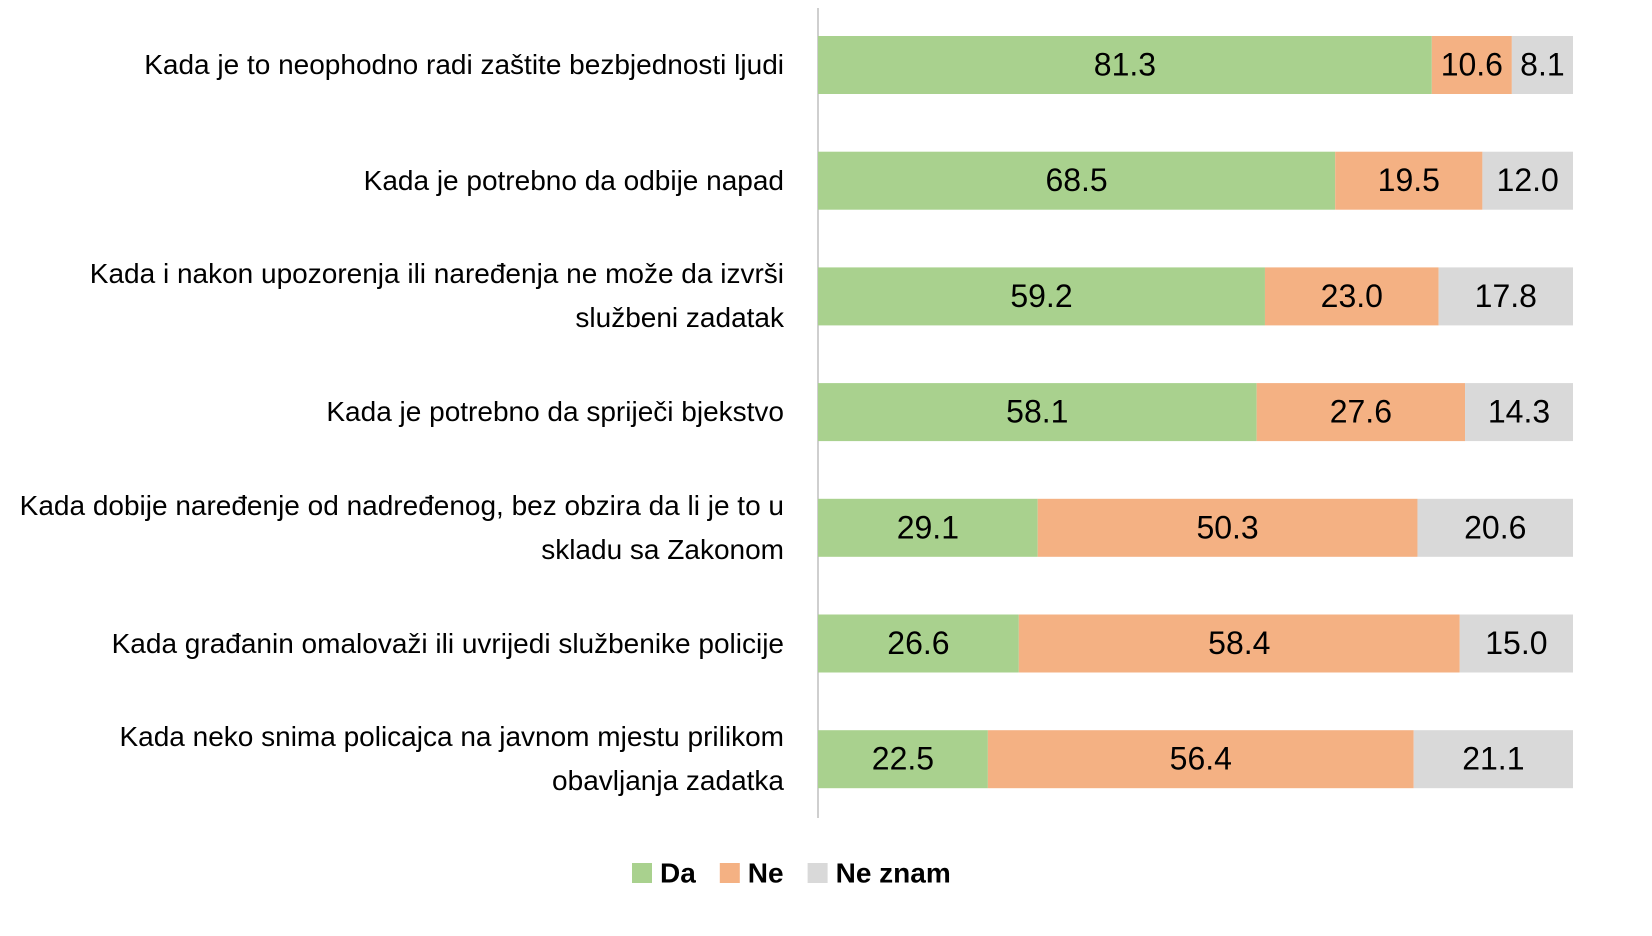  Describe the element at coordinates (555, 412) in the screenshot. I see `category-label: Kada je potrebno da spriječi bjekstvo` at that location.